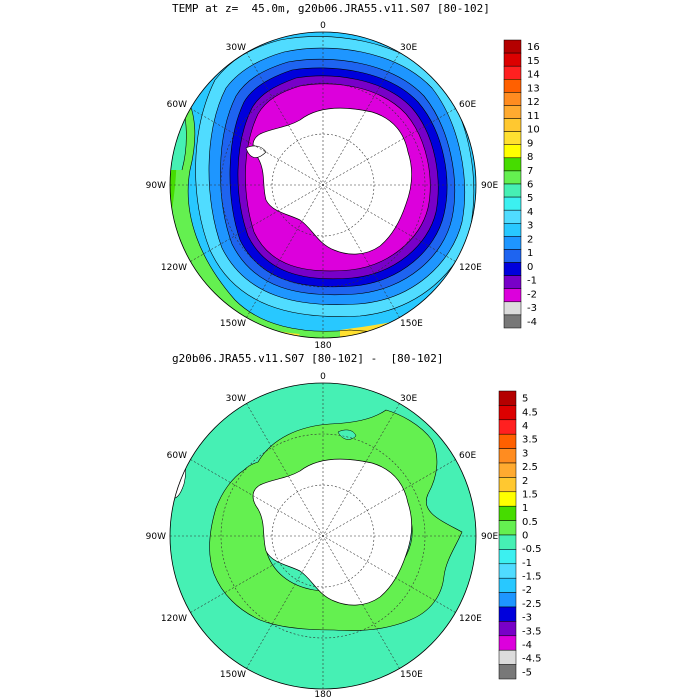  I want to click on panel1-colorbar-label: -4, so click(532, 322).